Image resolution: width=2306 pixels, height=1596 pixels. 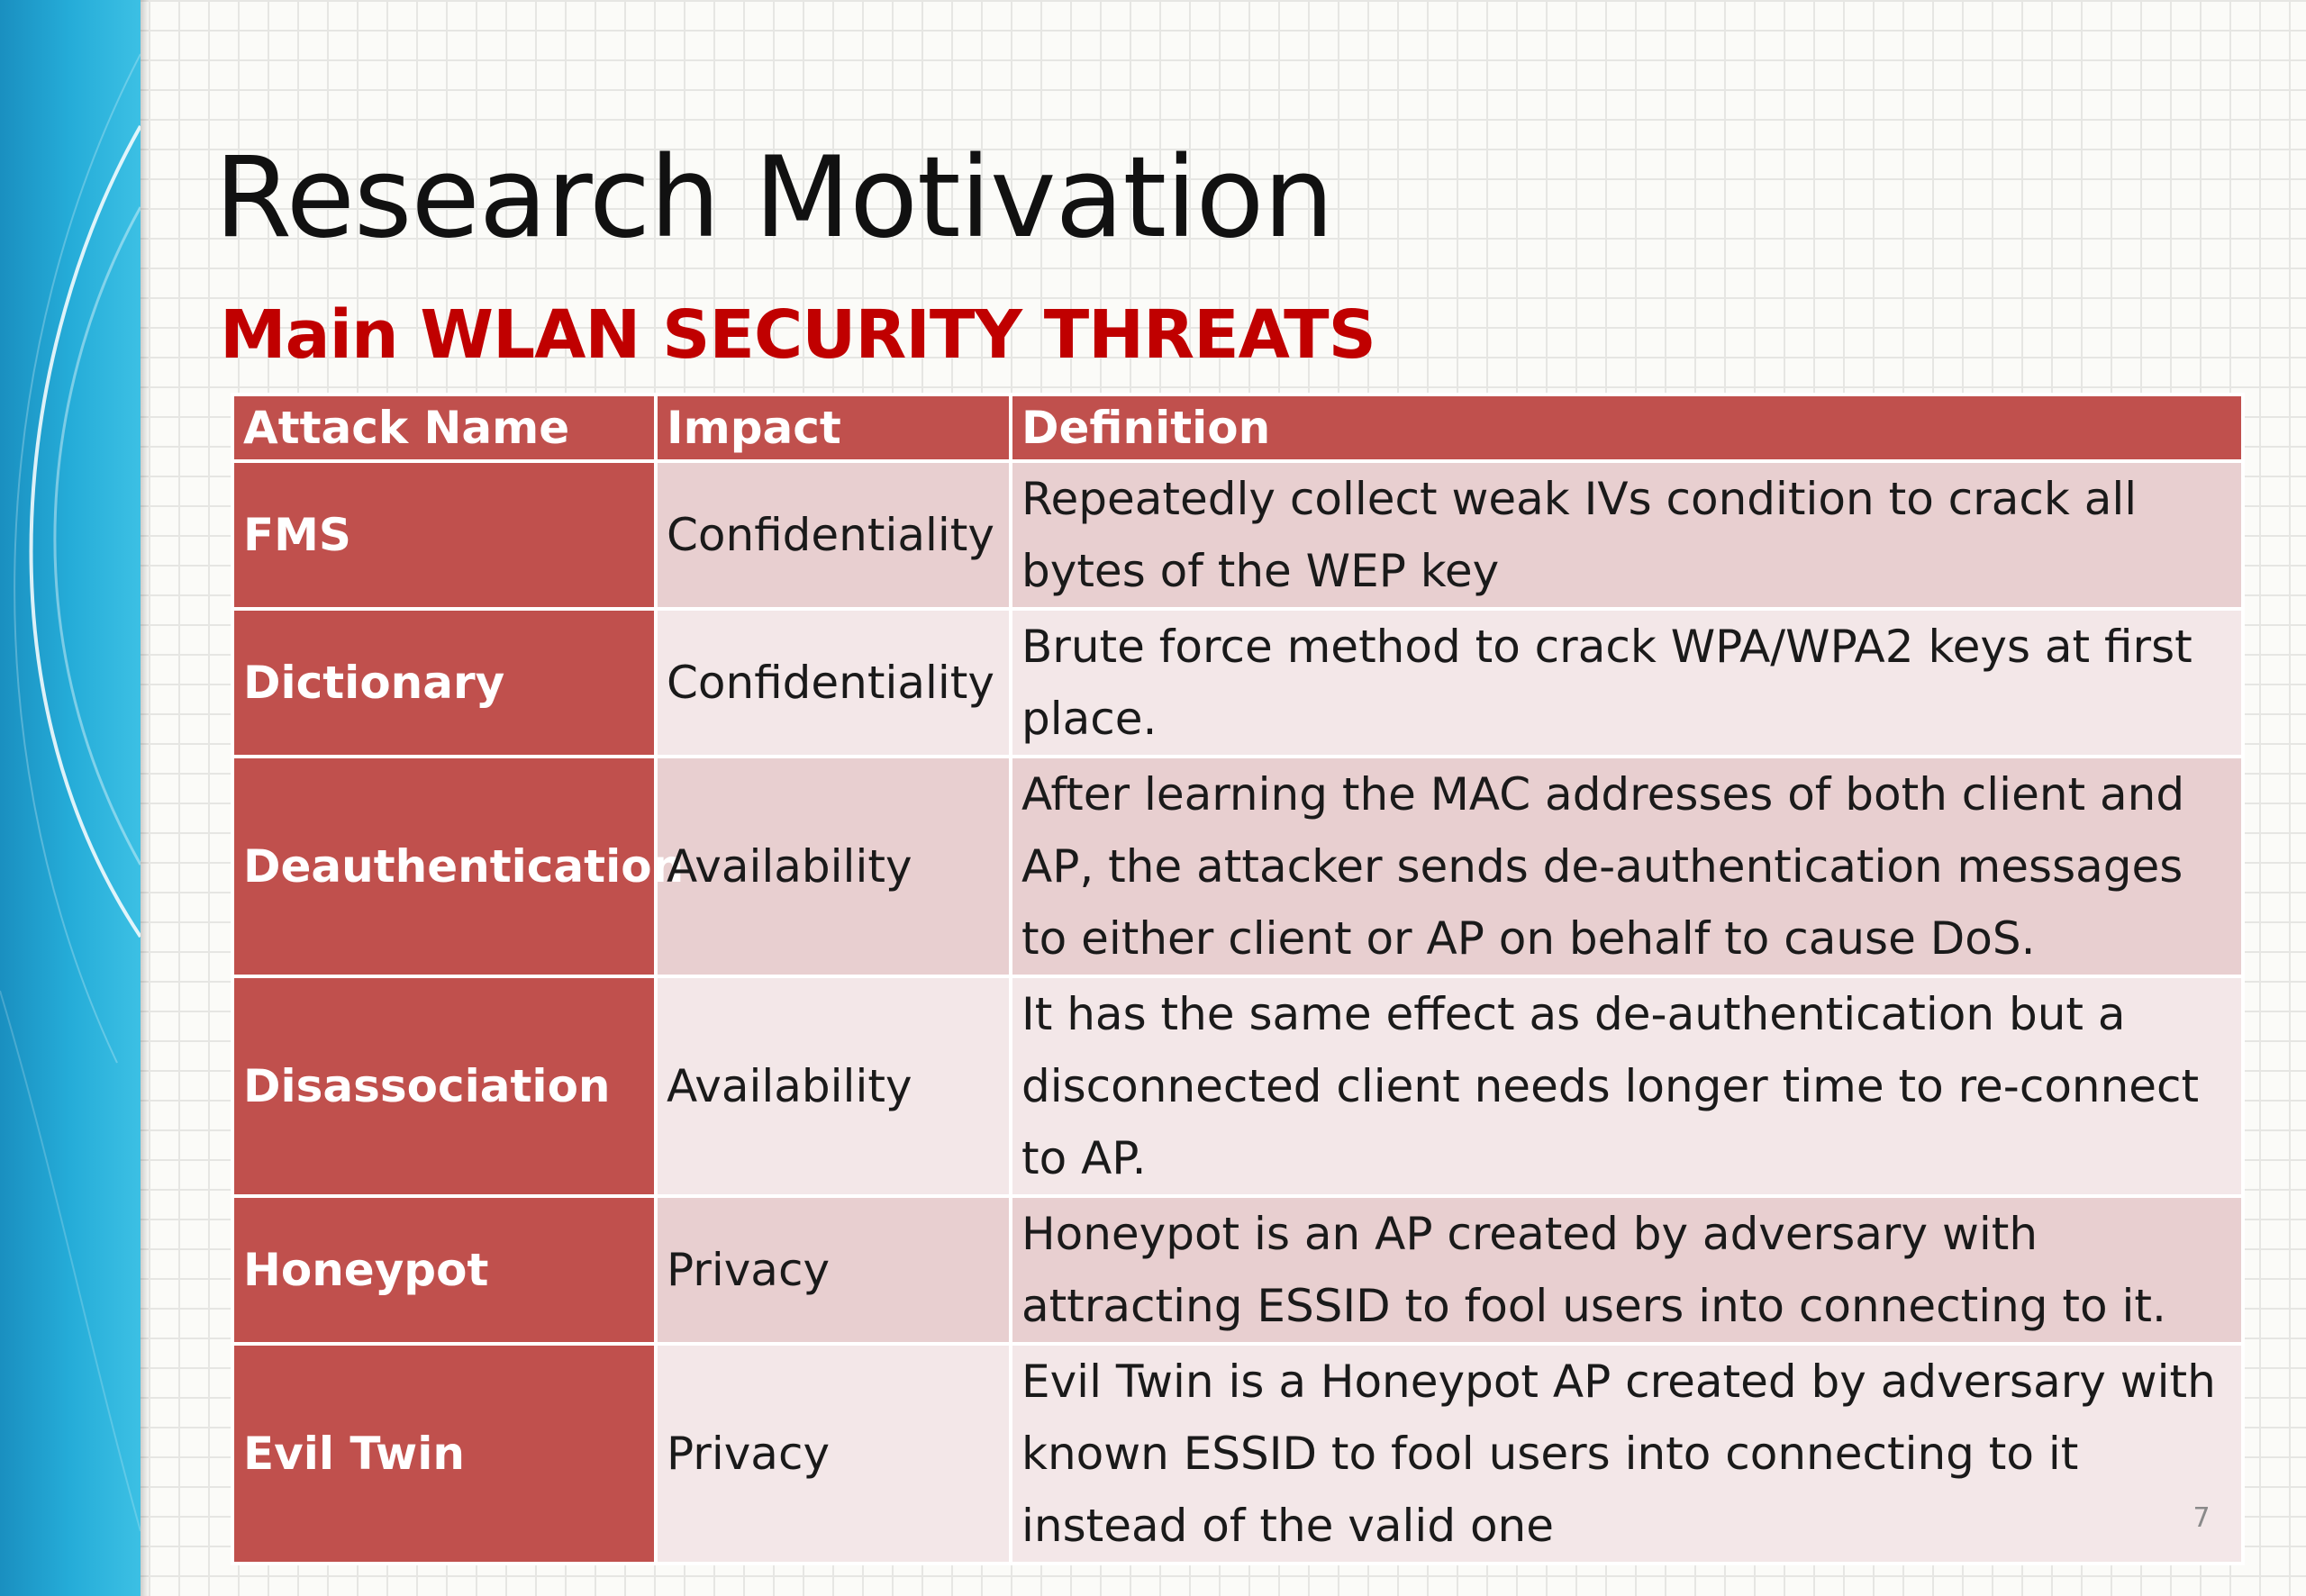 What do you see at coordinates (444, 1453) in the screenshot?
I see `attack-name-cell: Evil Twin` at bounding box center [444, 1453].